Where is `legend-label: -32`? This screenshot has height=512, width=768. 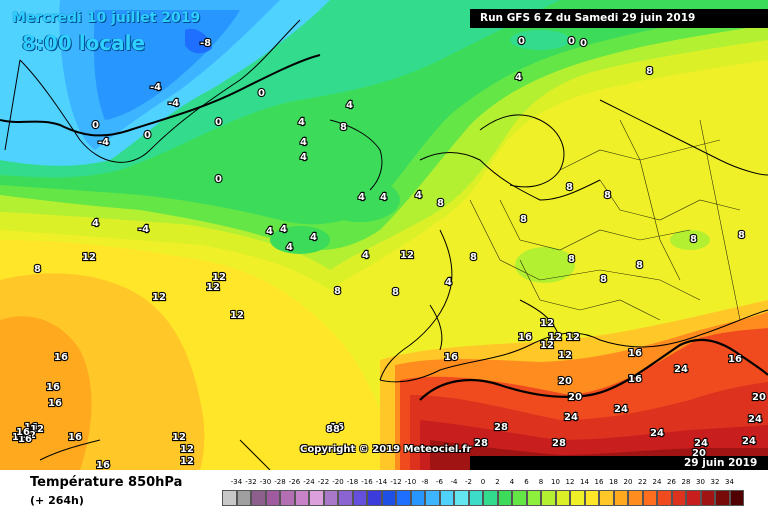
legend-label: -32 is located at coordinates (251, 482).